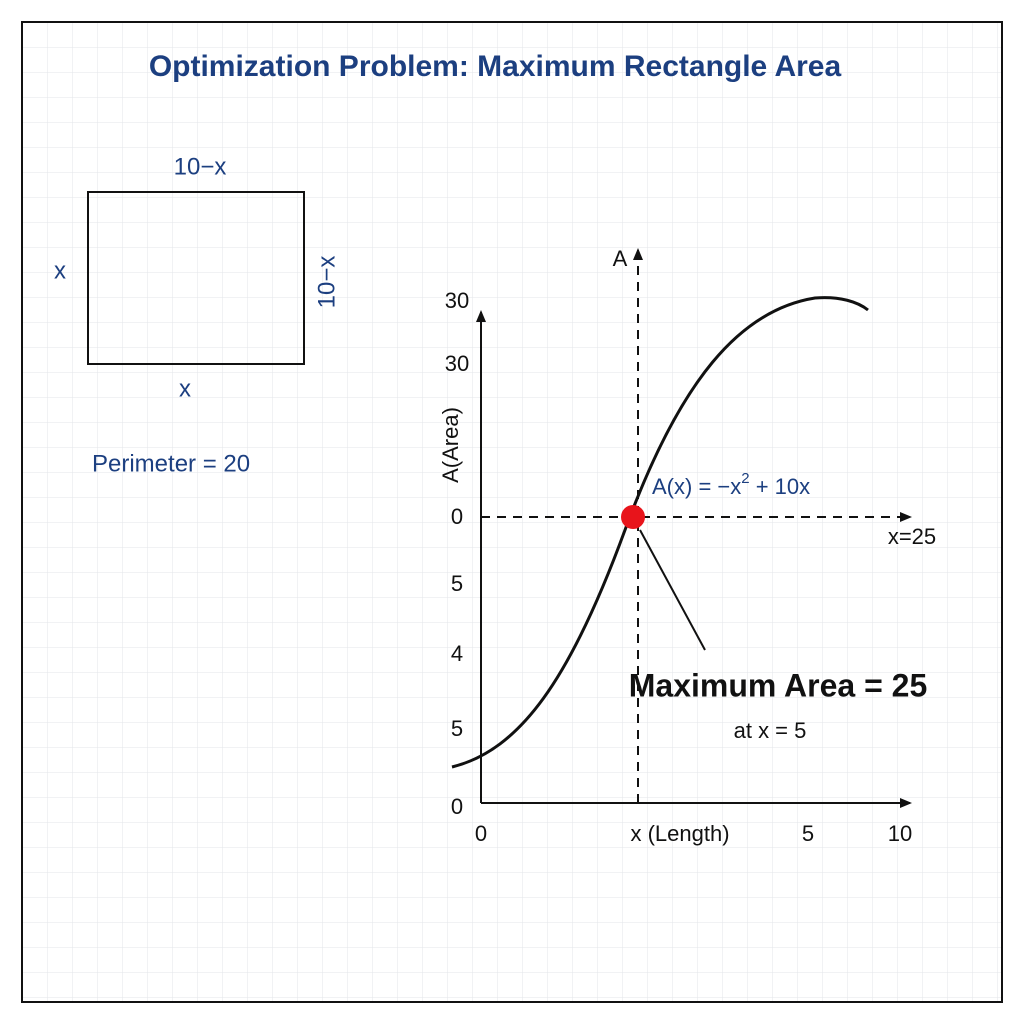 The height and width of the screenshot is (1024, 1024). Describe the element at coordinates (745, 478) in the screenshot. I see `equation-exponent: 2` at that location.